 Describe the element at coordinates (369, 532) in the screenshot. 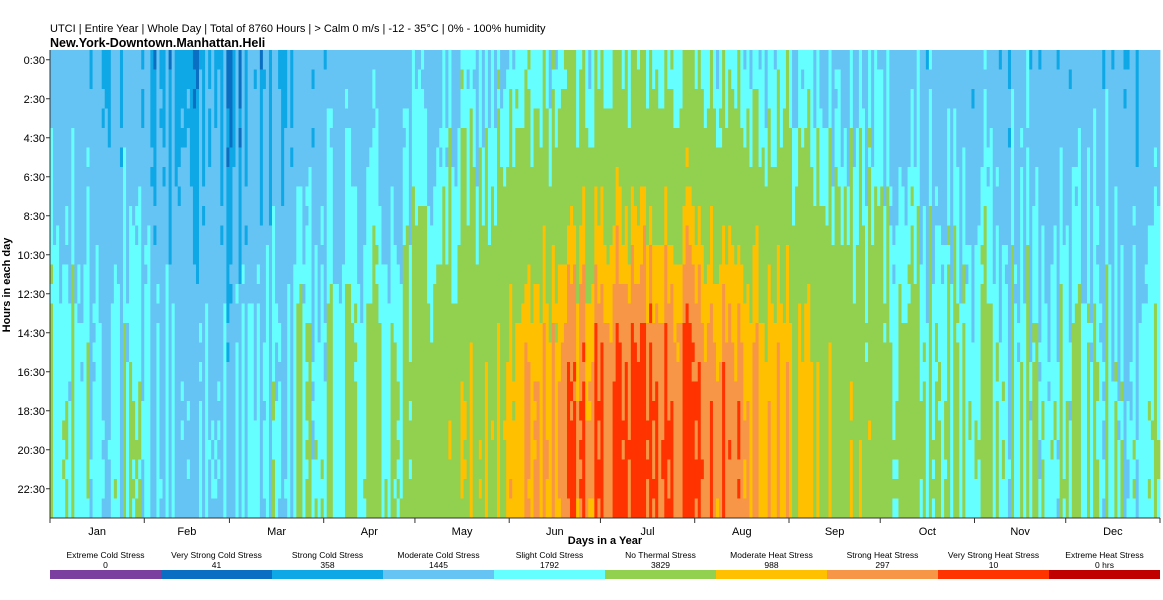

I see `month-label: Apr` at that location.